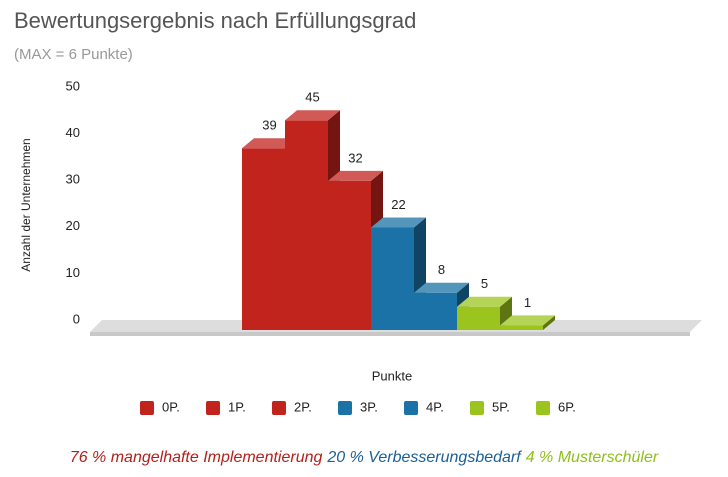  What do you see at coordinates (73, 132) in the screenshot?
I see `y-tick-label: 40` at bounding box center [73, 132].